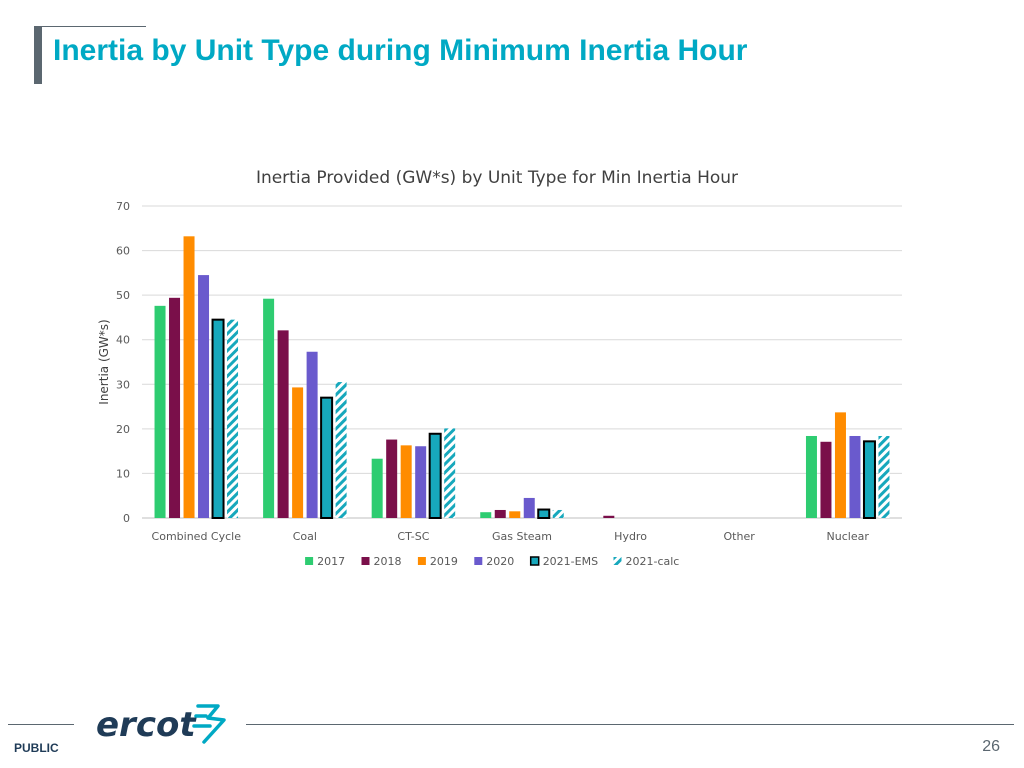 This screenshot has width=1024, height=768. What do you see at coordinates (653, 561) in the screenshot?
I see `legend-label: 2021-calc` at bounding box center [653, 561].